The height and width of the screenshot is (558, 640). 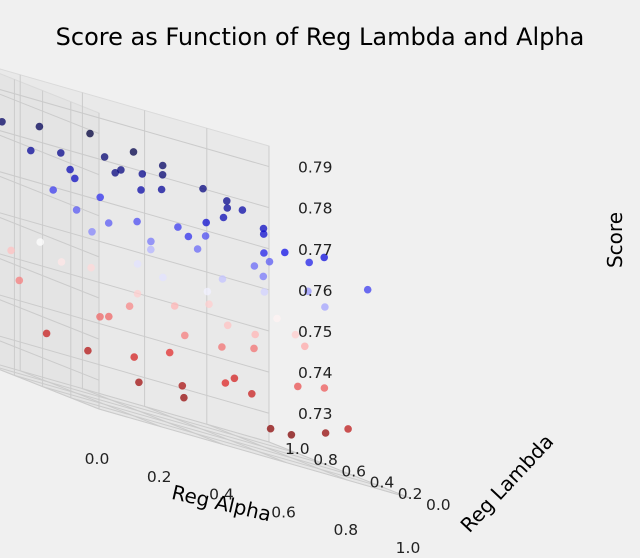 I want to click on x-tick-label: 0.4, so click(x=221, y=495).